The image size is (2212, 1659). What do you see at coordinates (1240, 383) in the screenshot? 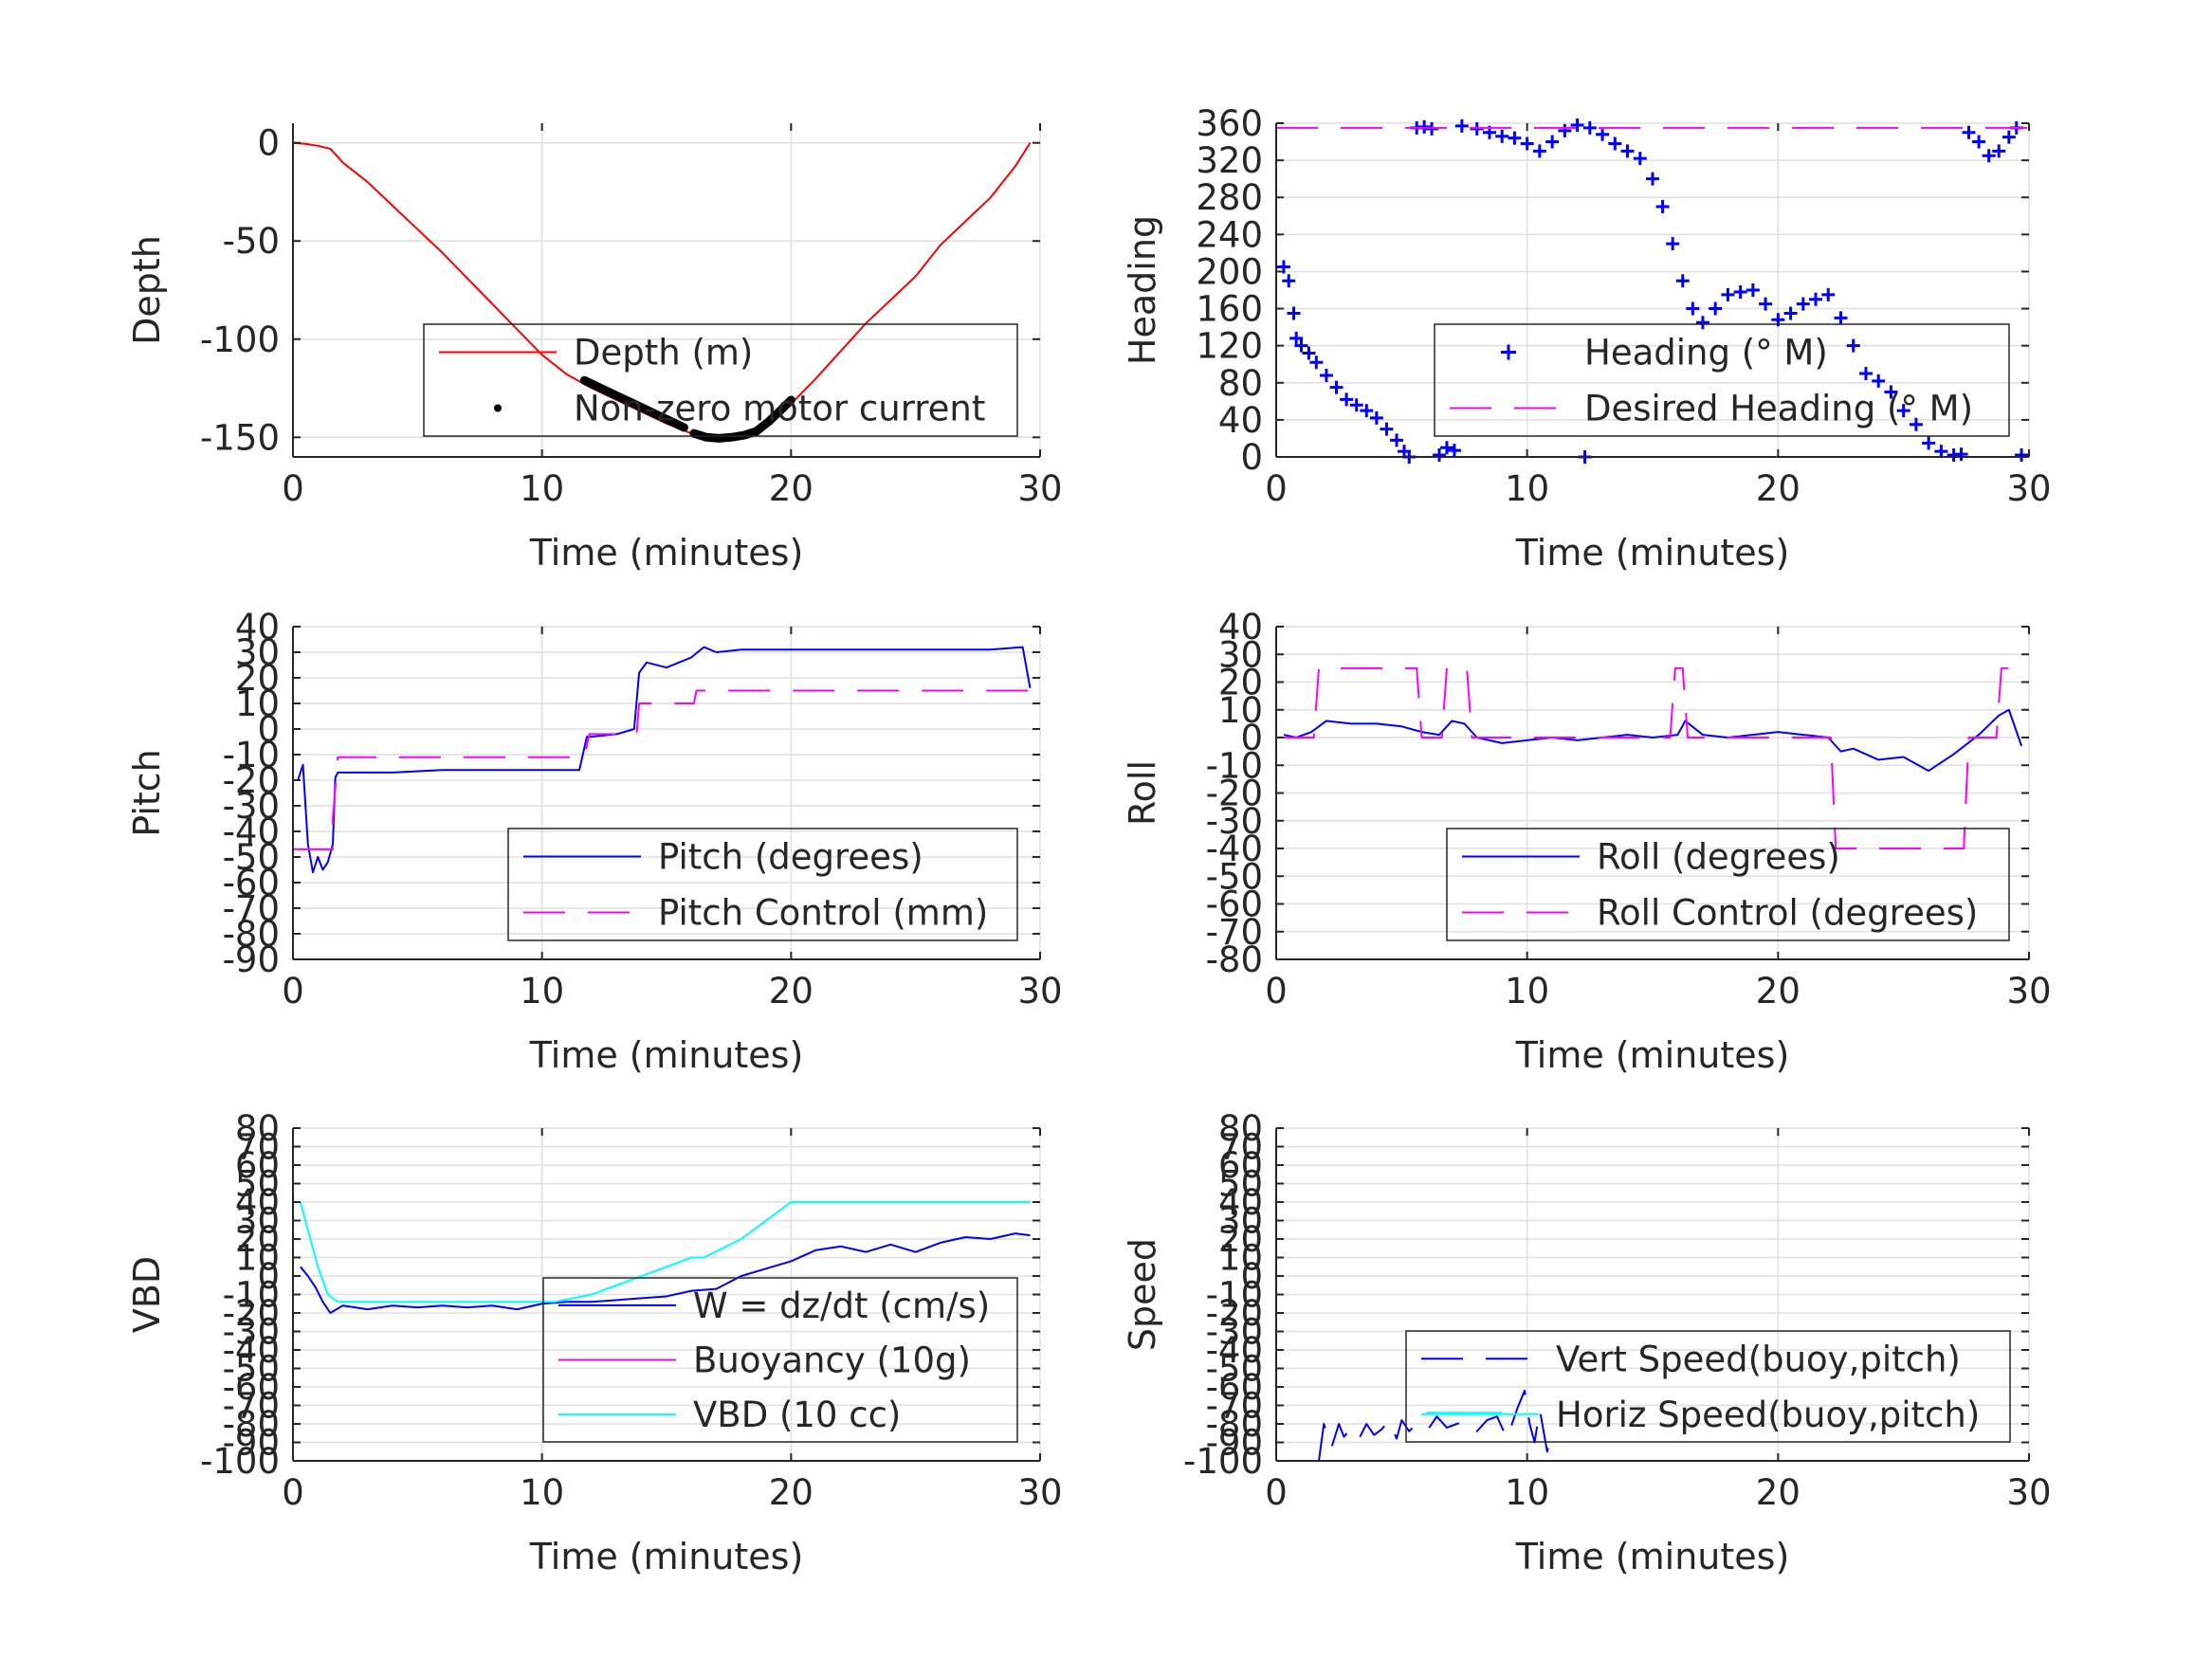
I see `y-tick-label: 80` at bounding box center [1240, 383].